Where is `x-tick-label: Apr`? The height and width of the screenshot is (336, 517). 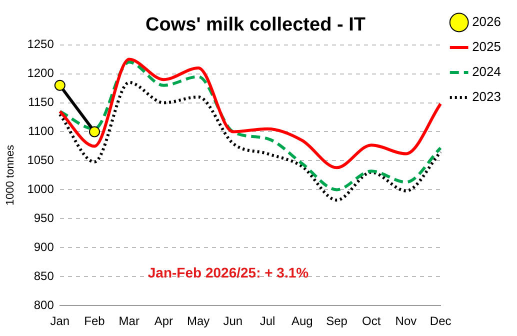
x-tick-label: Apr is located at coordinates (164, 321).